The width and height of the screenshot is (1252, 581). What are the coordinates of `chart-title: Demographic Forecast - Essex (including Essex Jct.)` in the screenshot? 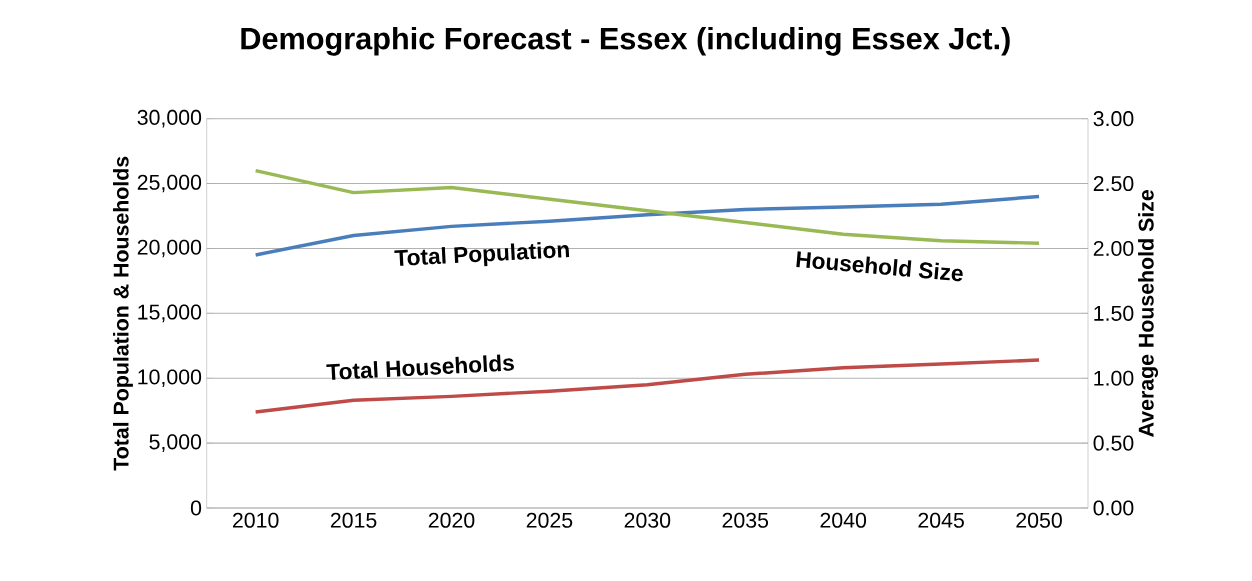 It's located at (625, 41).